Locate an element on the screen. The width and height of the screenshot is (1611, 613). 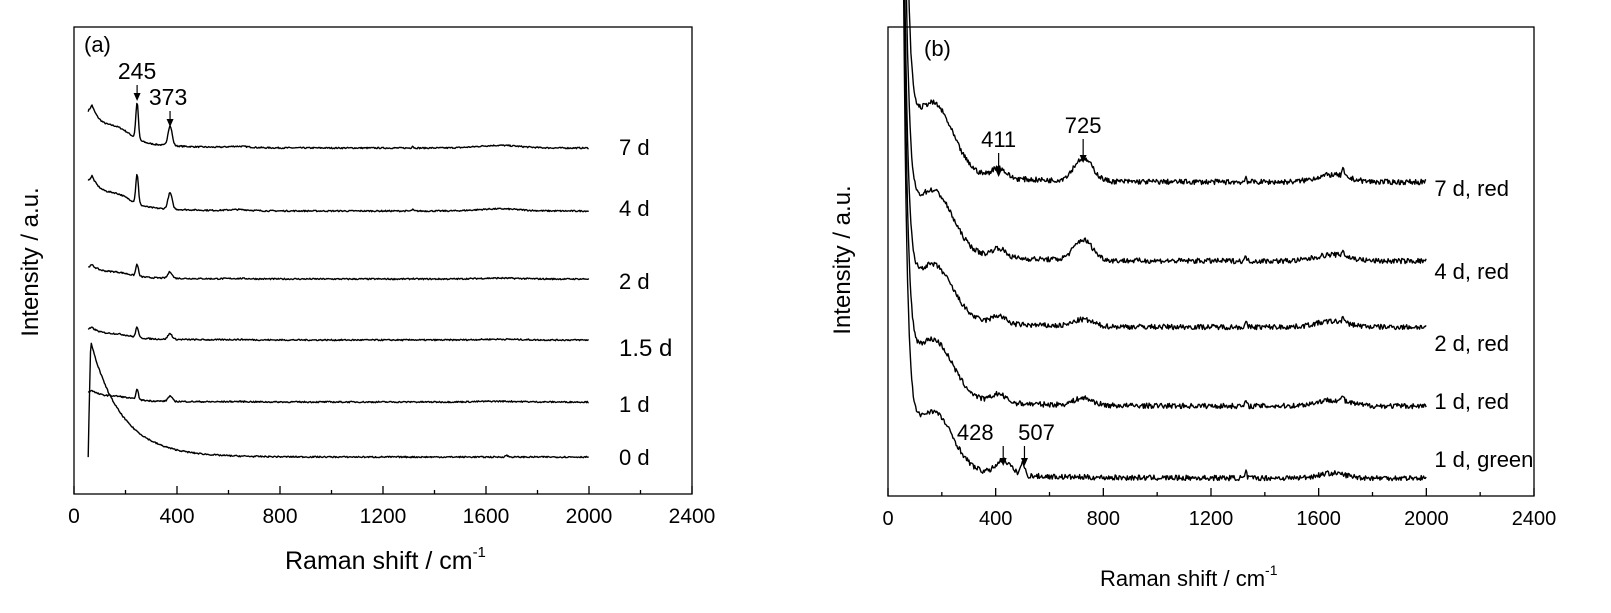
annotation-label: 428 is located at coordinates (975, 432).